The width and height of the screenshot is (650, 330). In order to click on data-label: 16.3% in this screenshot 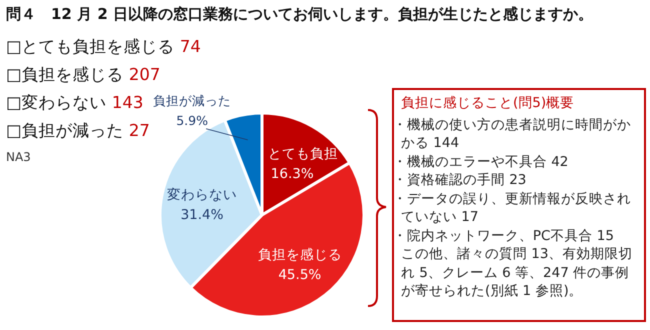, I will do `click(292, 174)`.